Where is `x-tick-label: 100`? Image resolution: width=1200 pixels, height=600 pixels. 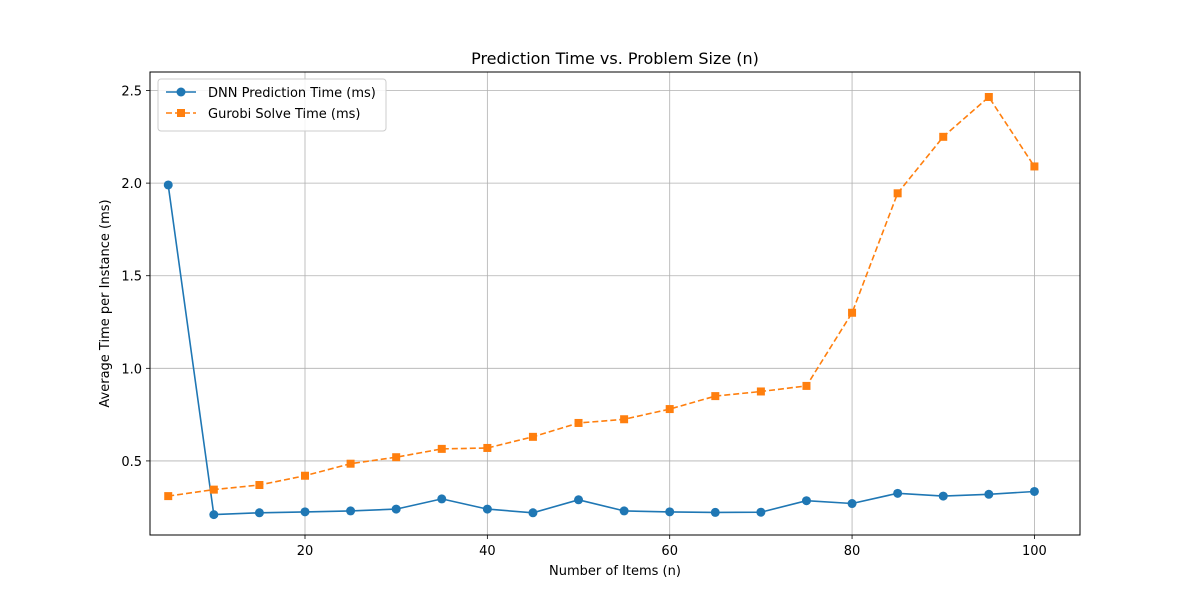
x-tick-label: 100 is located at coordinates (1034, 551).